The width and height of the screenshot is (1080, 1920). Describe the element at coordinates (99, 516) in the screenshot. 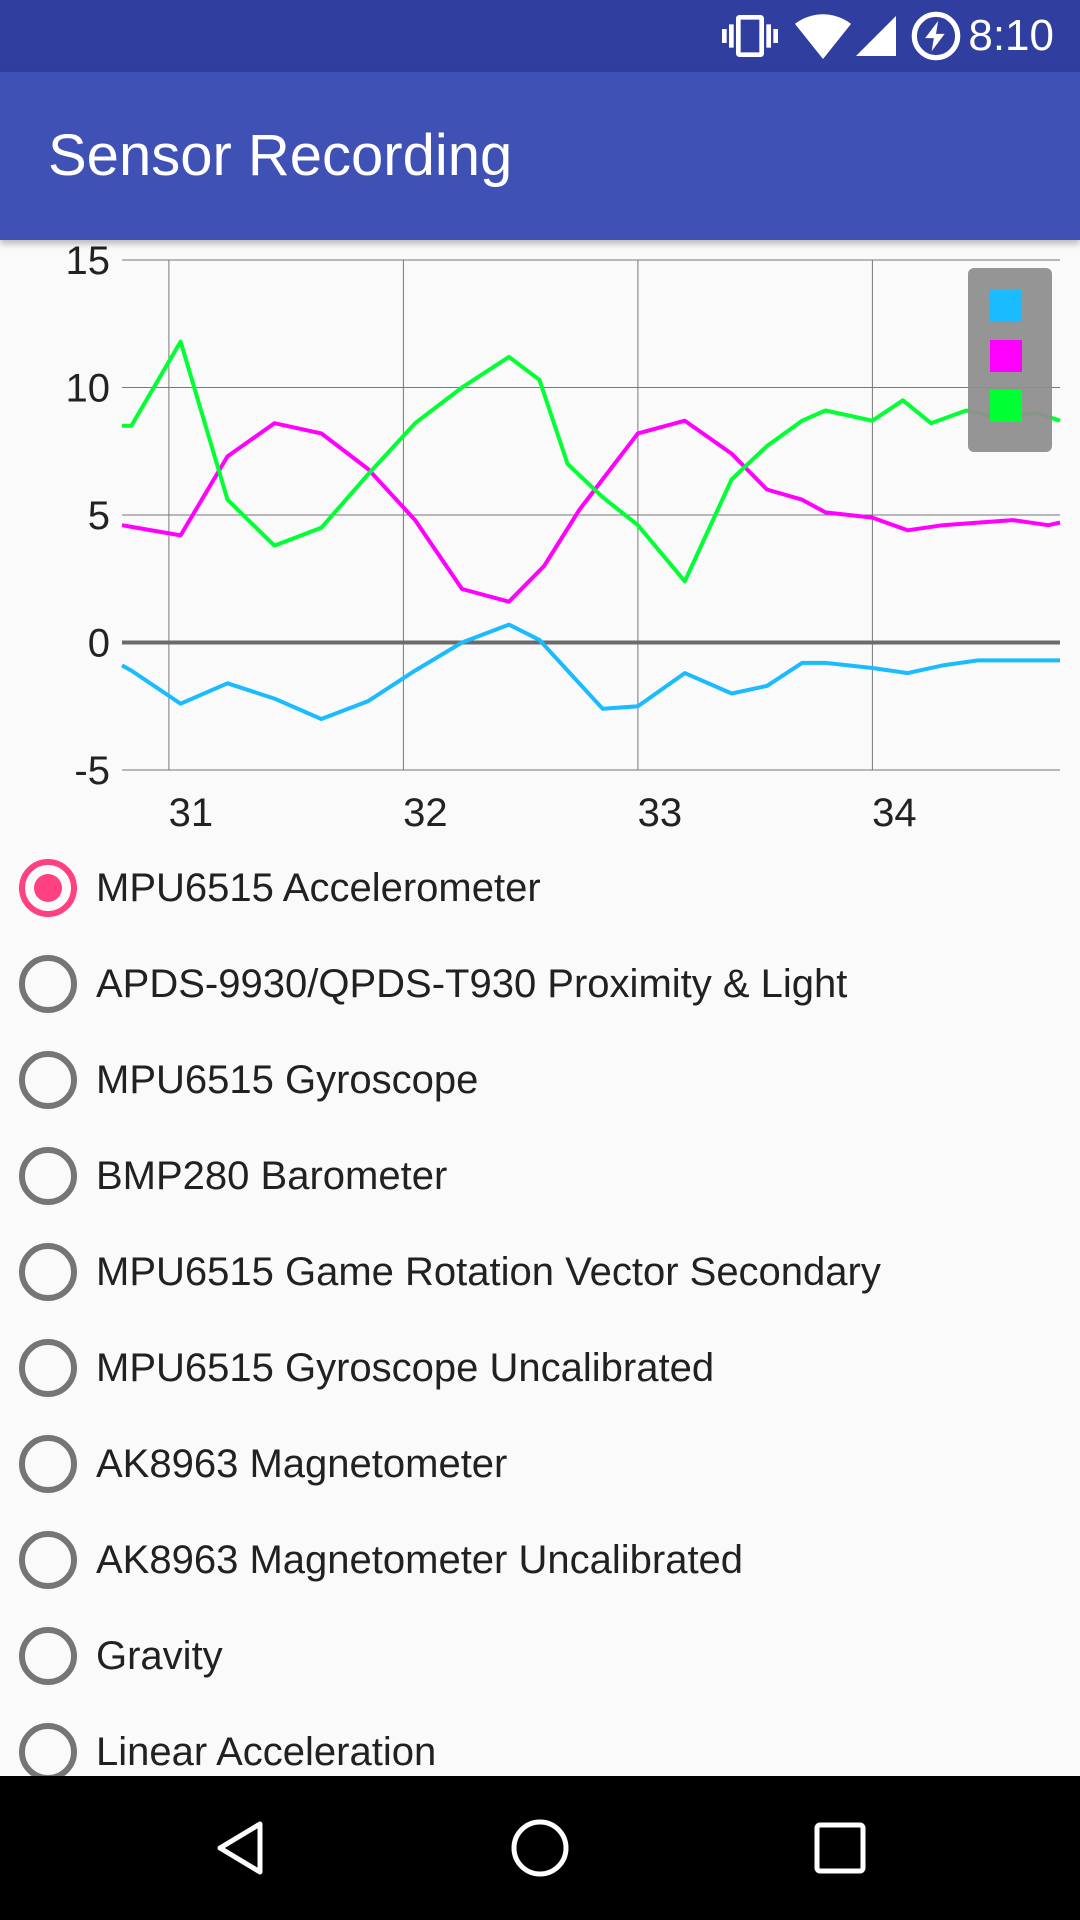

I see `y-tick-label: 5` at that location.